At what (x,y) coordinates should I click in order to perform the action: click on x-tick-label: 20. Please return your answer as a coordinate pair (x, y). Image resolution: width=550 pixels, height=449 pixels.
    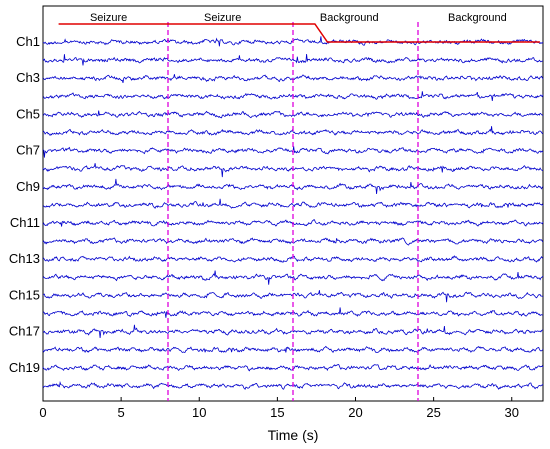
    Looking at the image, I should click on (355, 412).